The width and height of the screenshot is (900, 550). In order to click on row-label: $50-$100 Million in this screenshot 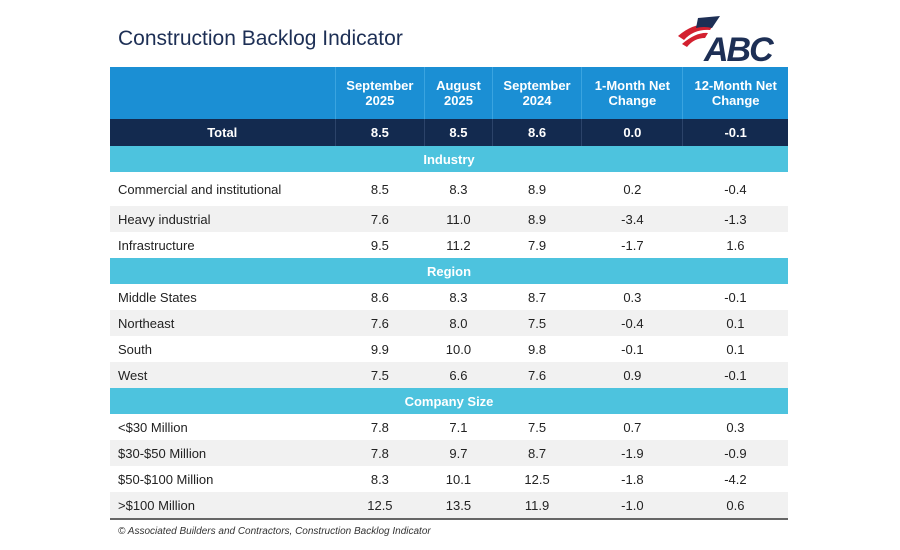, I will do `click(166, 479)`.